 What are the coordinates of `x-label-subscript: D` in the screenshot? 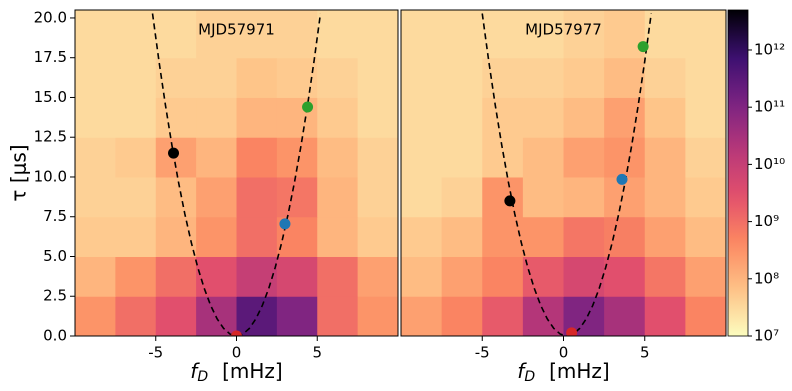 It's located at (202, 377).